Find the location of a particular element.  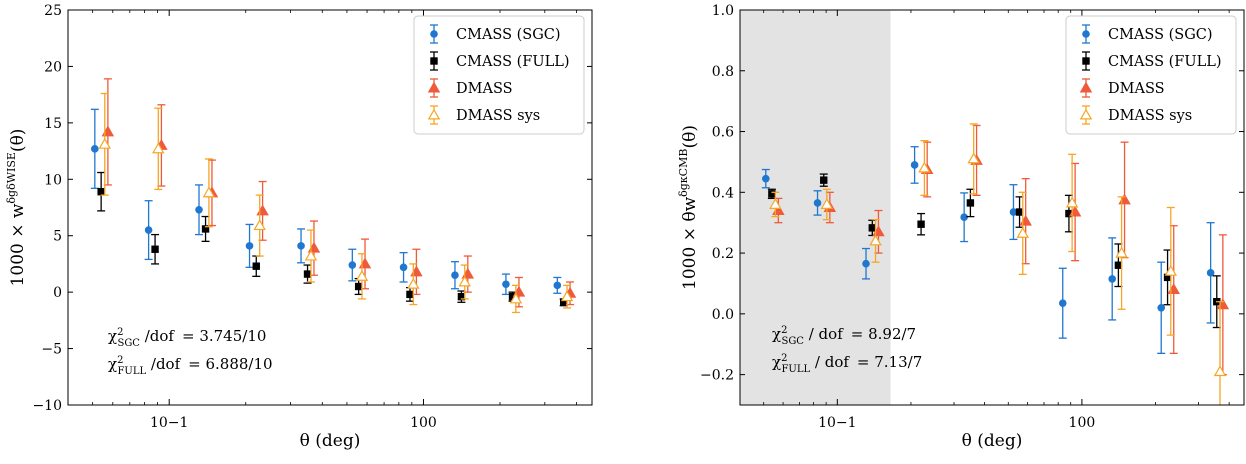

legend: CMASS (SGC) CMASS (FULL) DMASS DMASS sys is located at coordinates (1151, 75).